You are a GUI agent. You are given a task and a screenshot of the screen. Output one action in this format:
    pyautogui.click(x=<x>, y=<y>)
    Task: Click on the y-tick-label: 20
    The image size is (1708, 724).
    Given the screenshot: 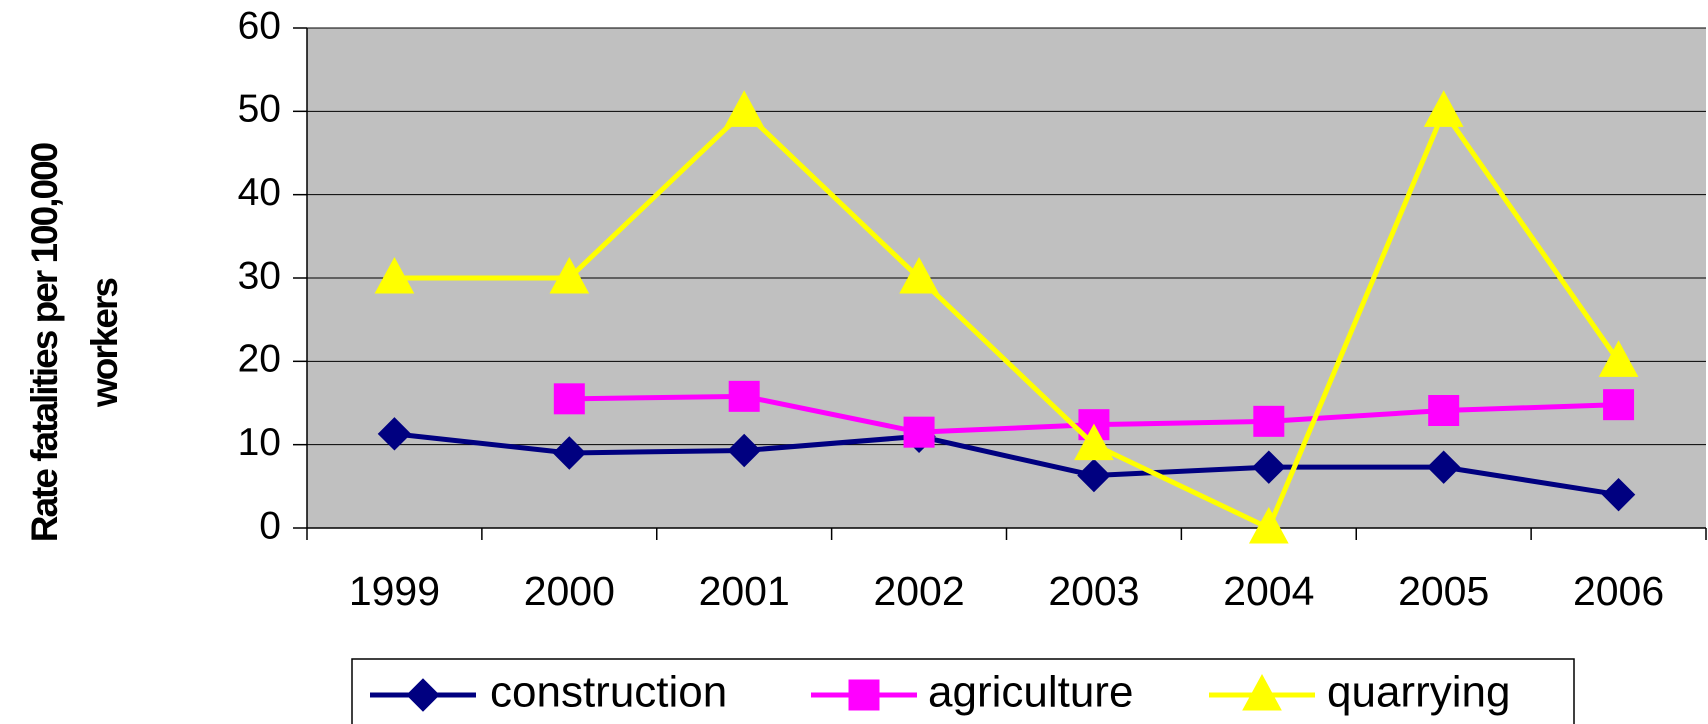 What is the action you would take?
    pyautogui.click(x=259, y=359)
    